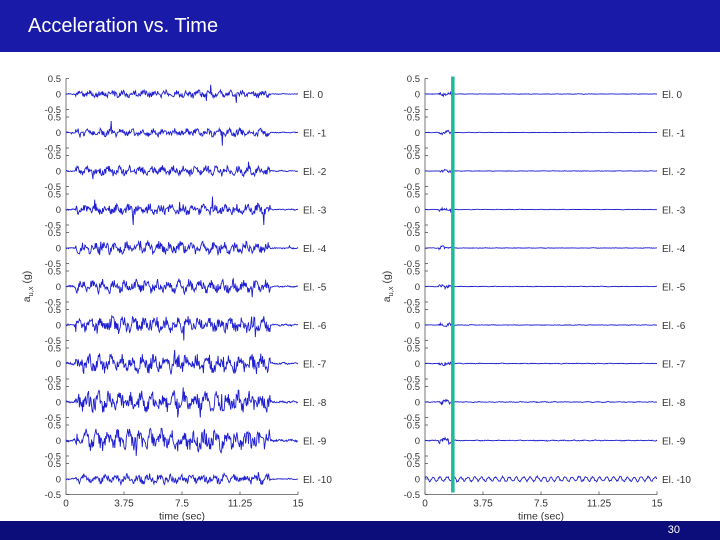 The height and width of the screenshot is (540, 720). I want to click on series-label: El. -5, so click(315, 288).